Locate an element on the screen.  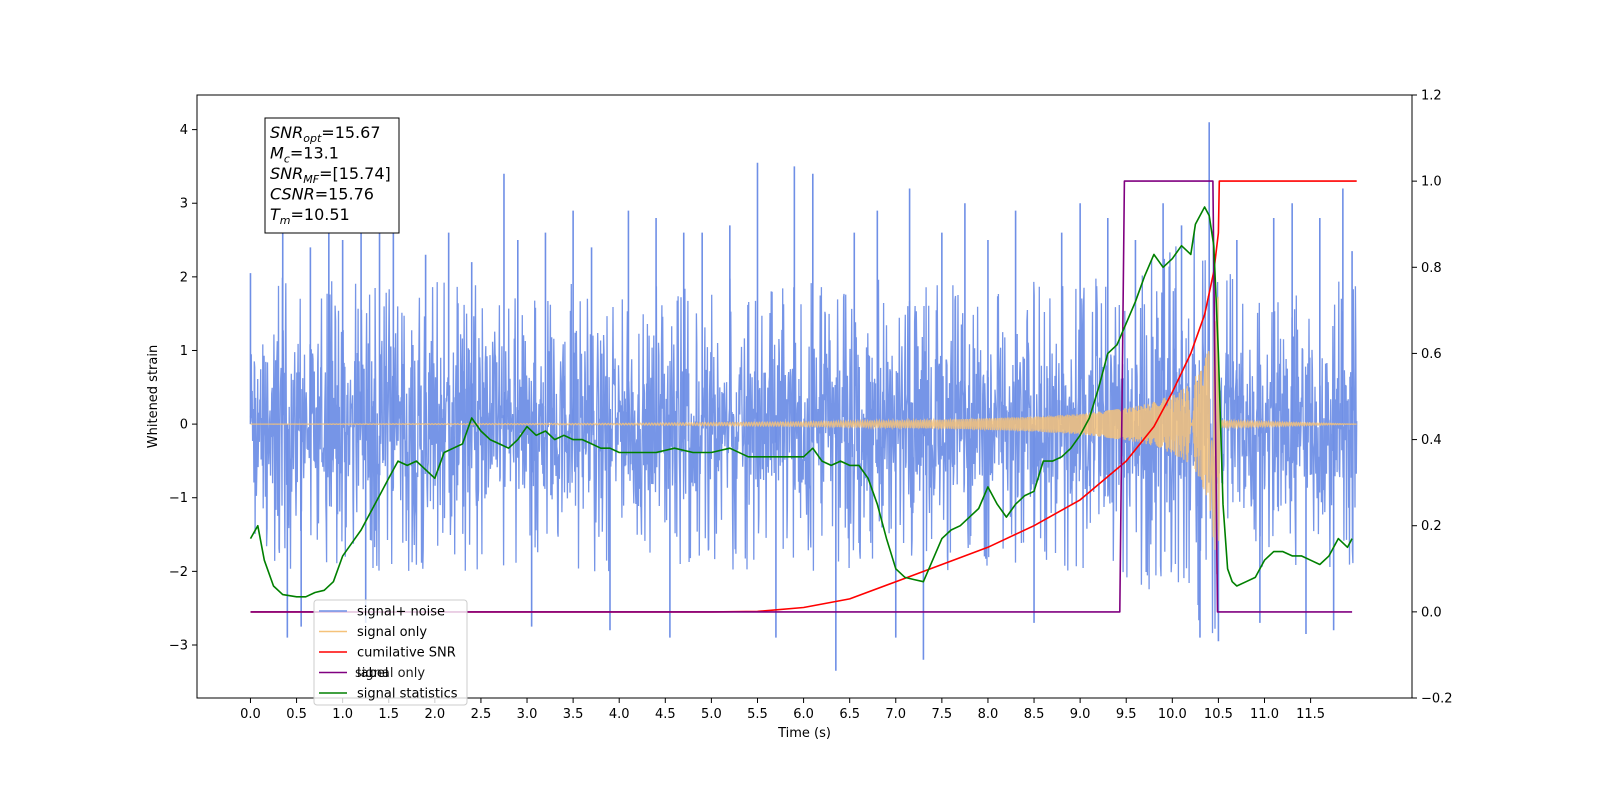
x-tick-label: 5.5 is located at coordinates (757, 714).